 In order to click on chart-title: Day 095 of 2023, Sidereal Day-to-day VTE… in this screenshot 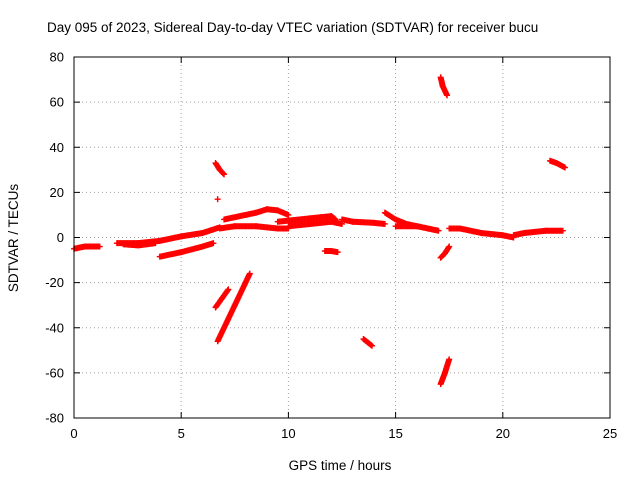, I will do `click(292, 27)`.